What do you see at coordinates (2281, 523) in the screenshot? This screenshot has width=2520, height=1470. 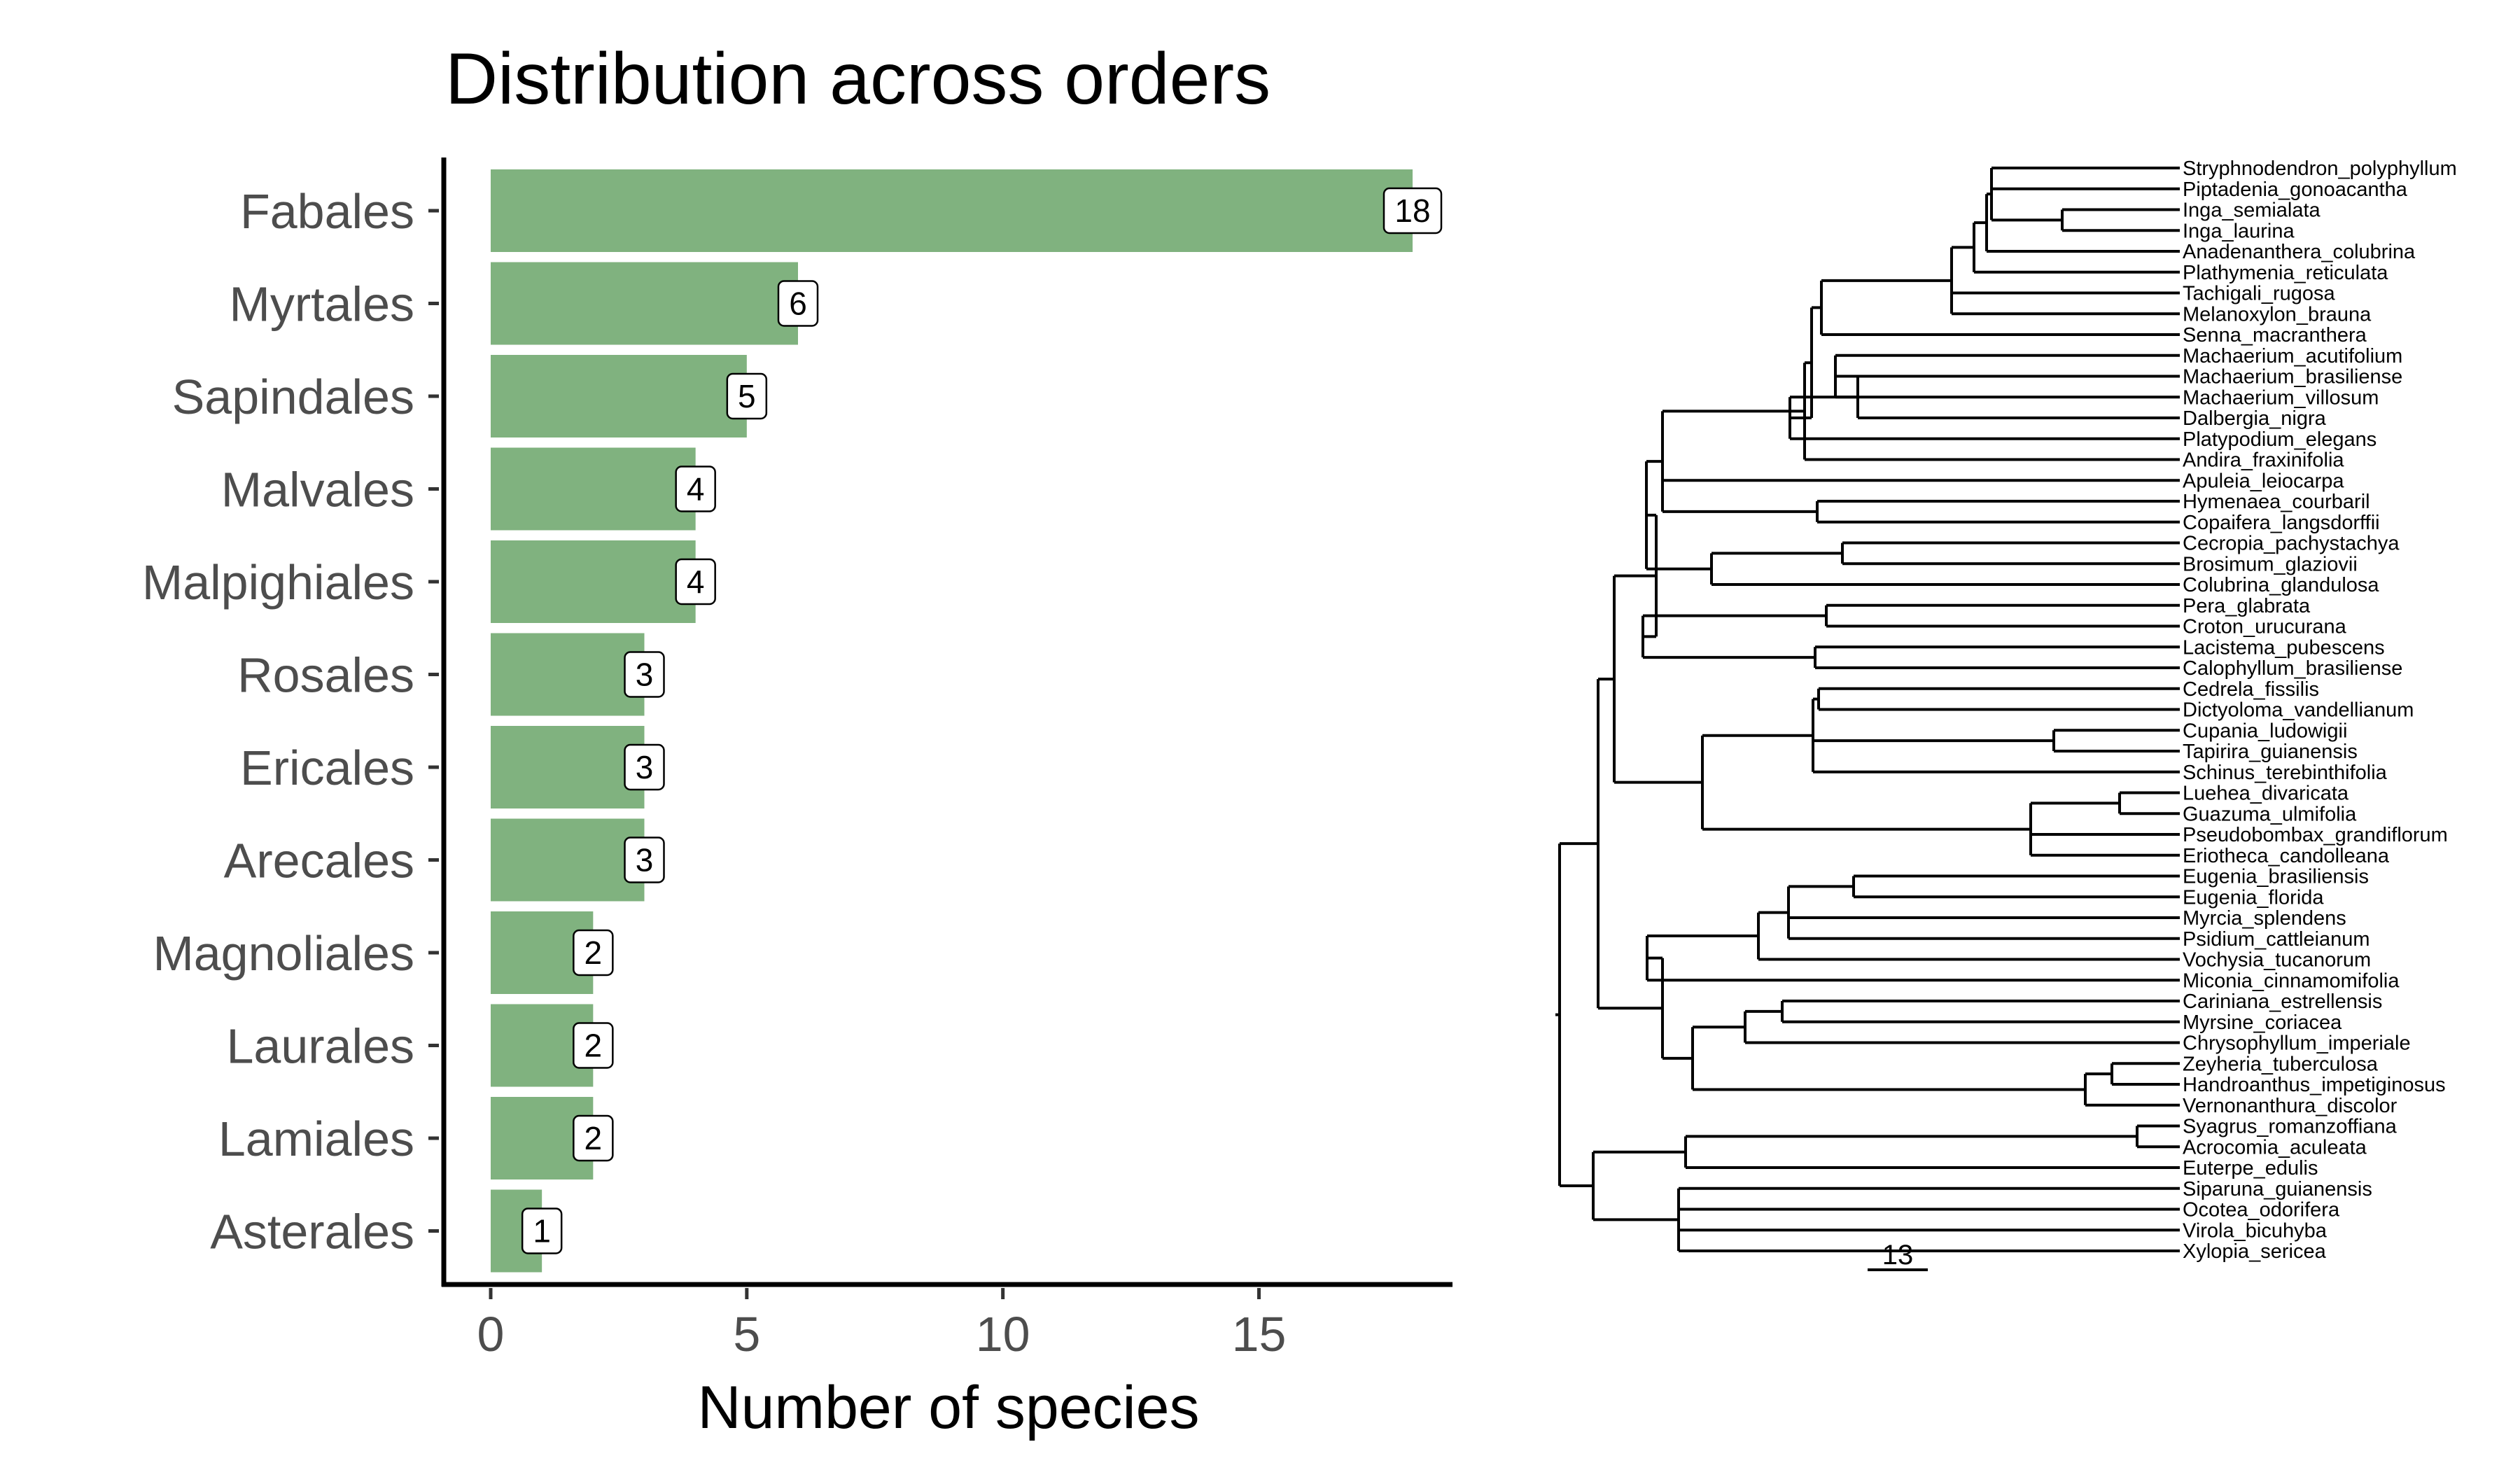 I see `tip-label-copaifera-langsdorffii: Copaifera_langsdorffii` at bounding box center [2281, 523].